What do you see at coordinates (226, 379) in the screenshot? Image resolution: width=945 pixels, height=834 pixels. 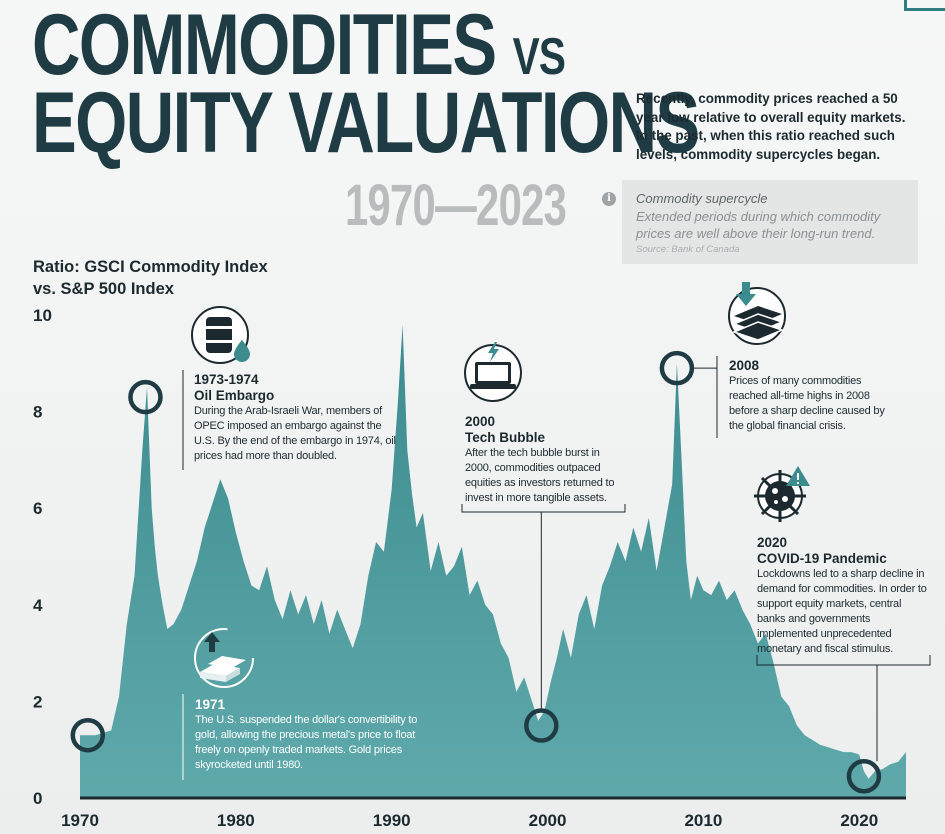 I see `annotation-year: 1973-1974` at bounding box center [226, 379].